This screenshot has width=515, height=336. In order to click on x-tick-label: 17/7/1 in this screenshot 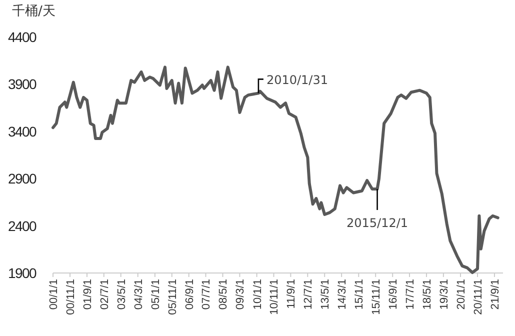, I will do `click(410, 294)`.